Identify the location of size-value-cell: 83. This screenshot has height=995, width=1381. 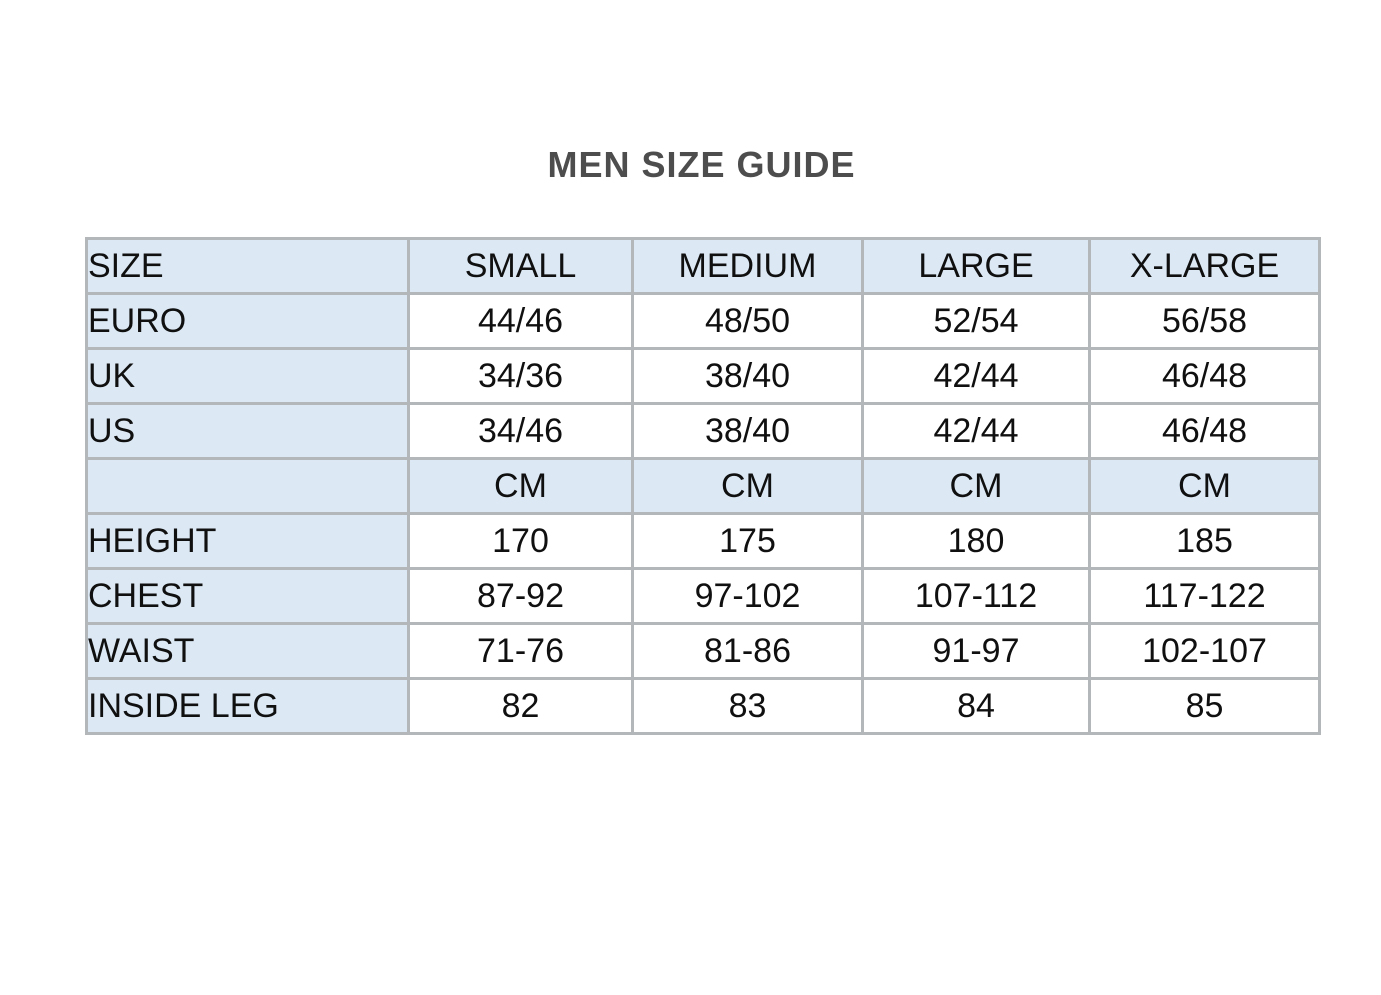
(747, 706).